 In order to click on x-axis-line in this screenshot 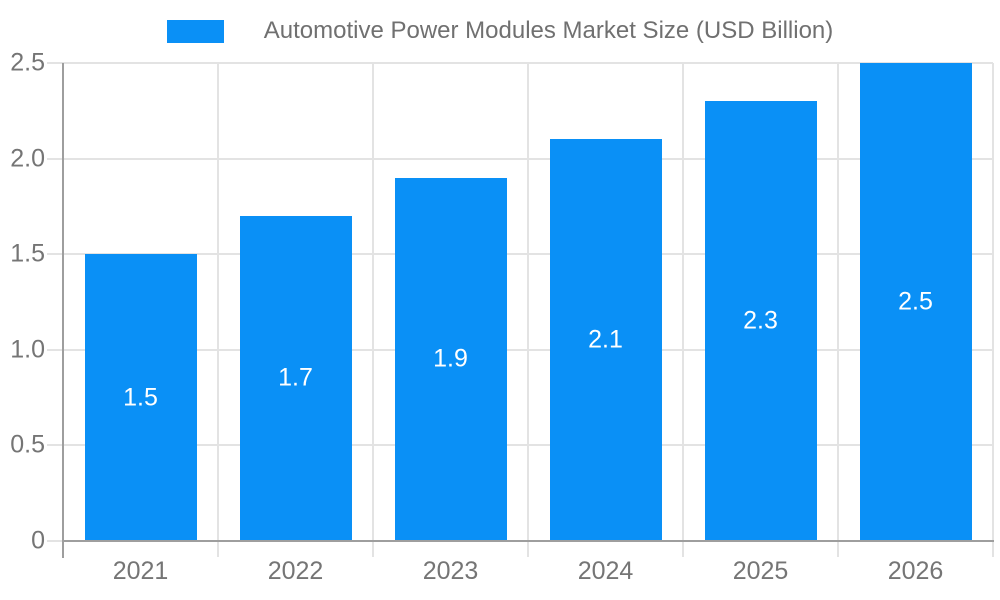, I will do `click(528, 541)`.